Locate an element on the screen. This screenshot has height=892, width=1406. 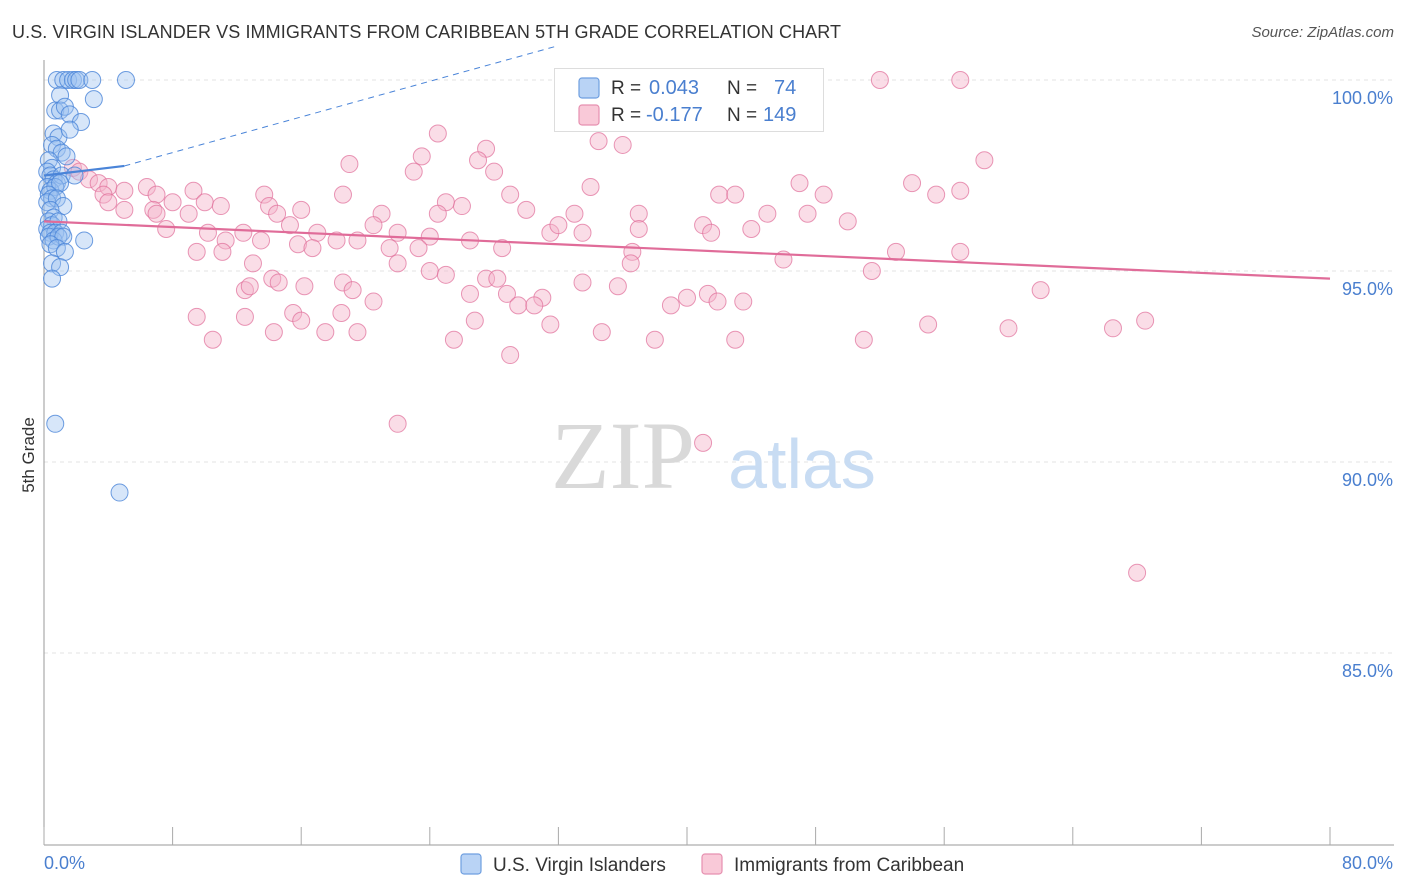
series-legend-swatch-pink is located at coordinates (712, 864).